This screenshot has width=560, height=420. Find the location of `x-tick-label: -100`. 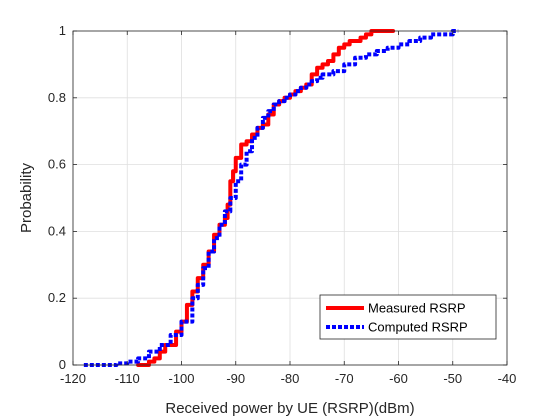

x-tick-label: -100 is located at coordinates (181, 378).